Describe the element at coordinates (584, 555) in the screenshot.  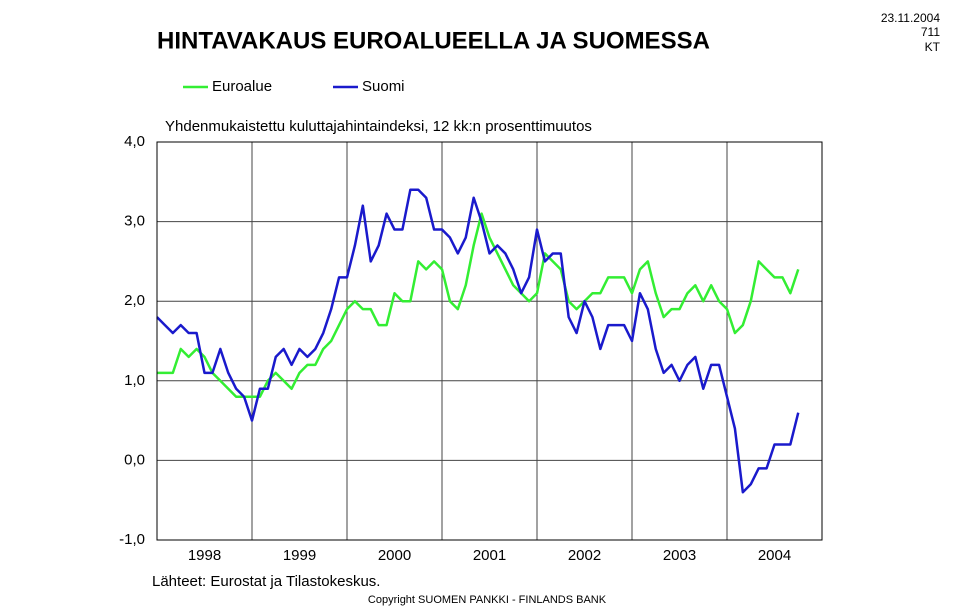
I see `x-tick-label: 2002` at that location.